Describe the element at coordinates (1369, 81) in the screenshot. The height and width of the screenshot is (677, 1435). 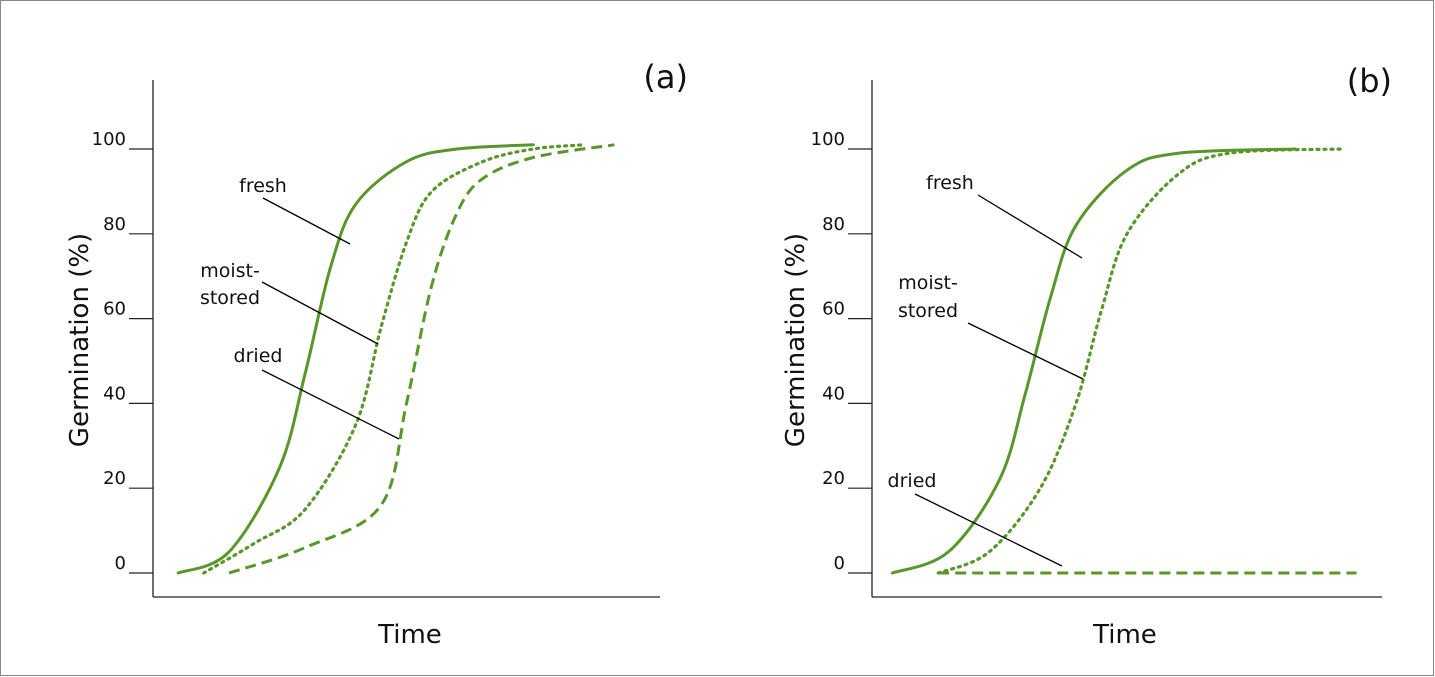
I see `panel-label: (b)` at that location.